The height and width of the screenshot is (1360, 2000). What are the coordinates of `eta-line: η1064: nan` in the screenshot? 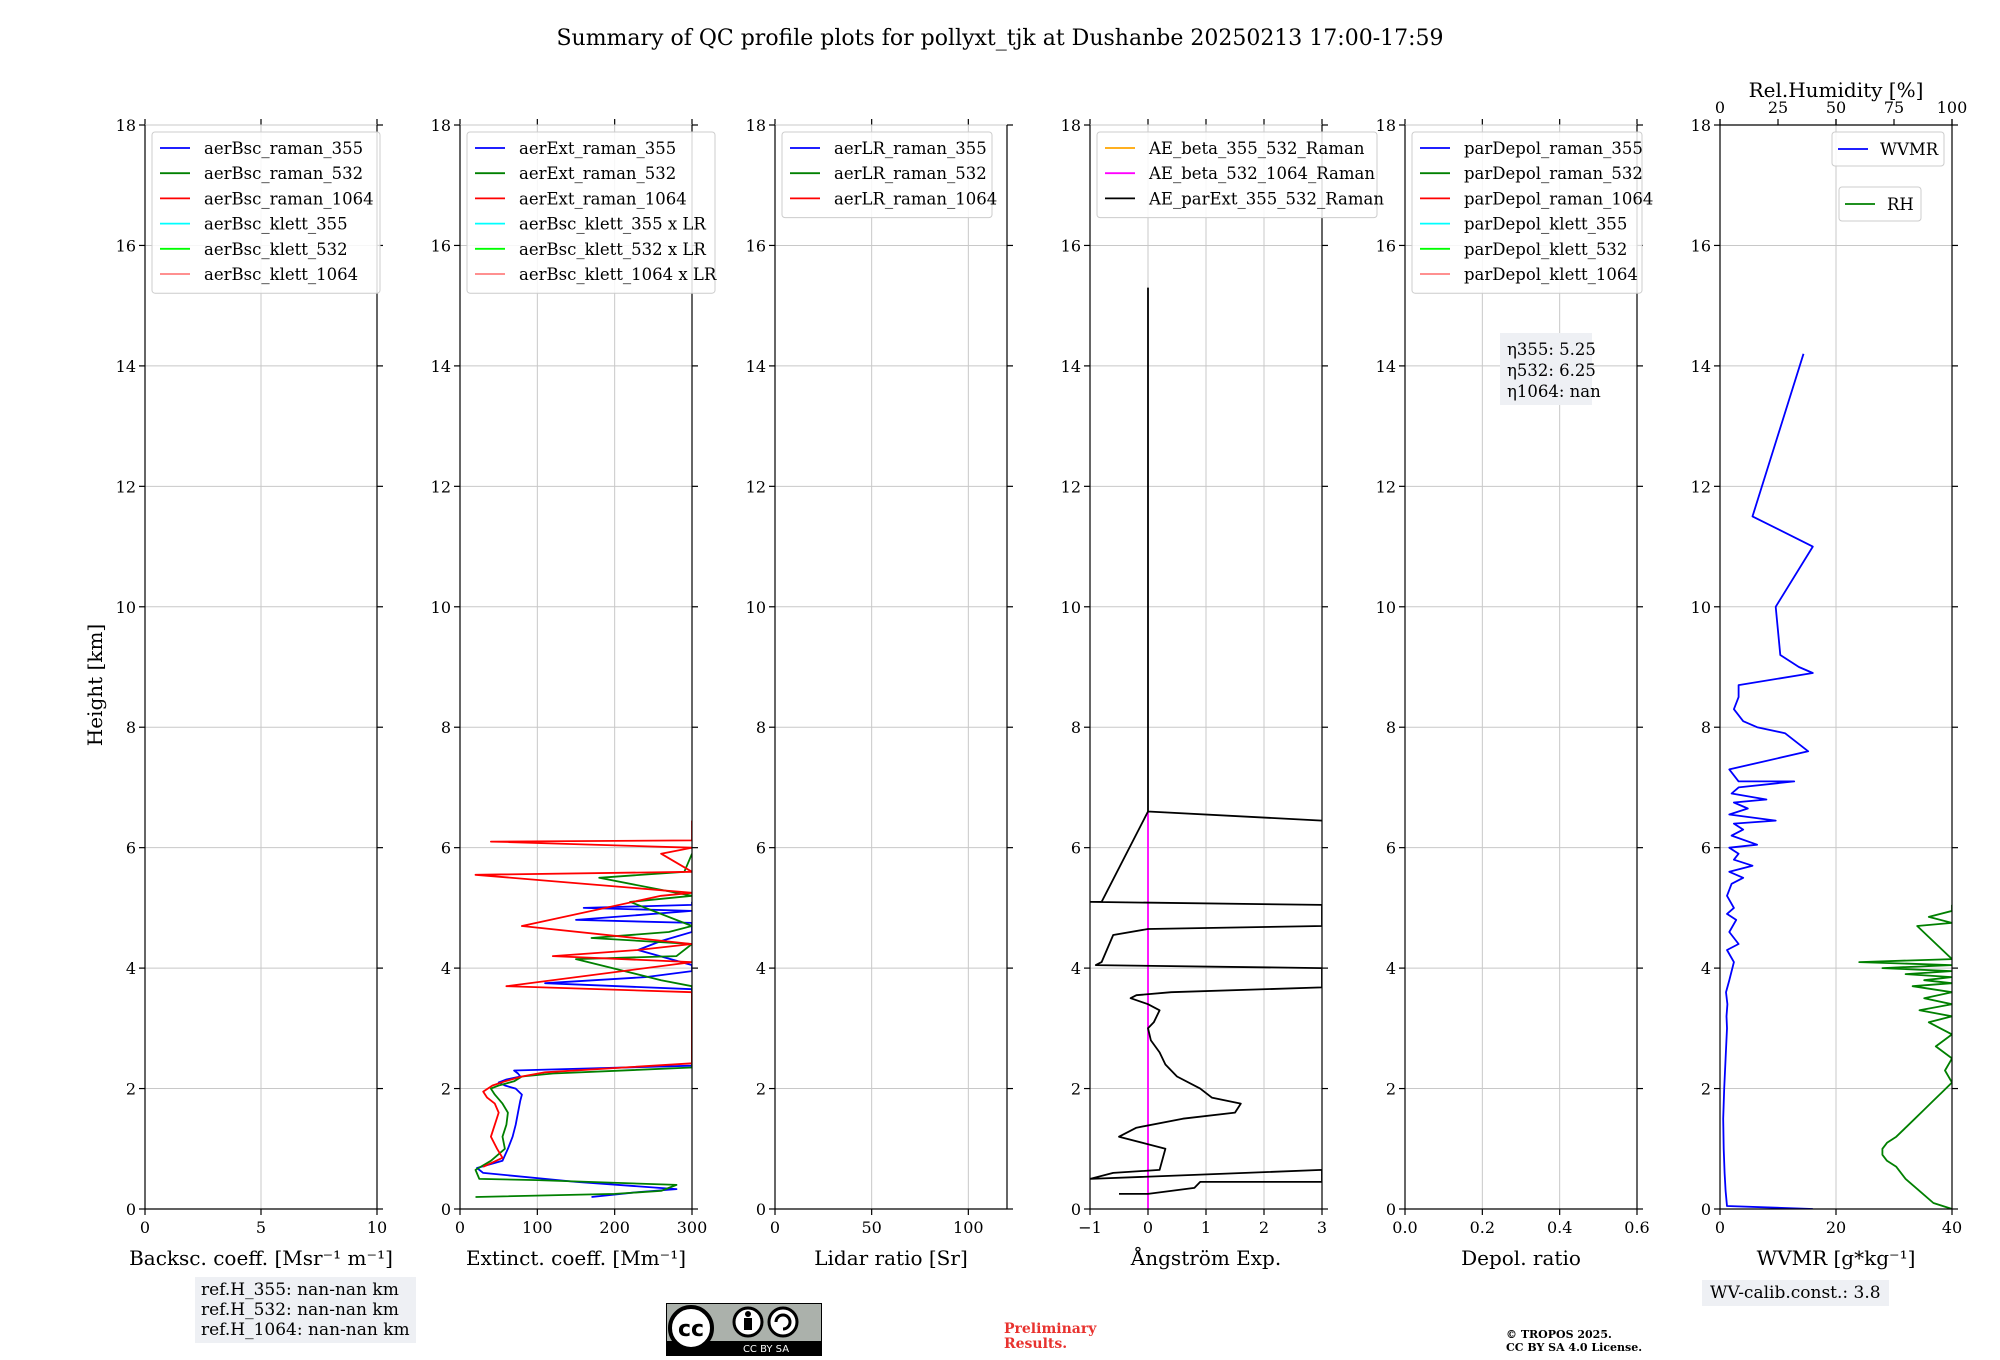 It's located at (1554, 391).